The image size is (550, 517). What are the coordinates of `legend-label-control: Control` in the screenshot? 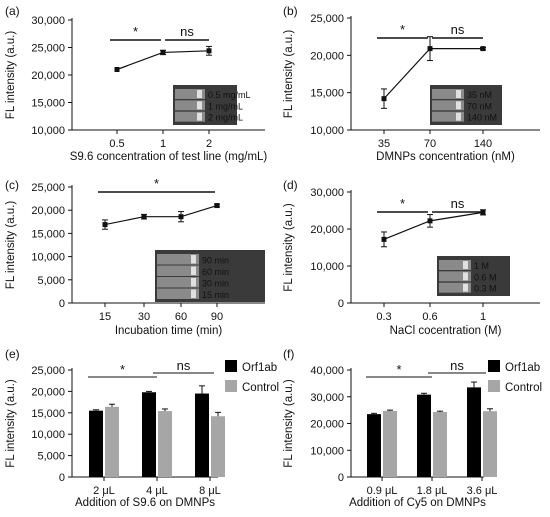 It's located at (523, 388).